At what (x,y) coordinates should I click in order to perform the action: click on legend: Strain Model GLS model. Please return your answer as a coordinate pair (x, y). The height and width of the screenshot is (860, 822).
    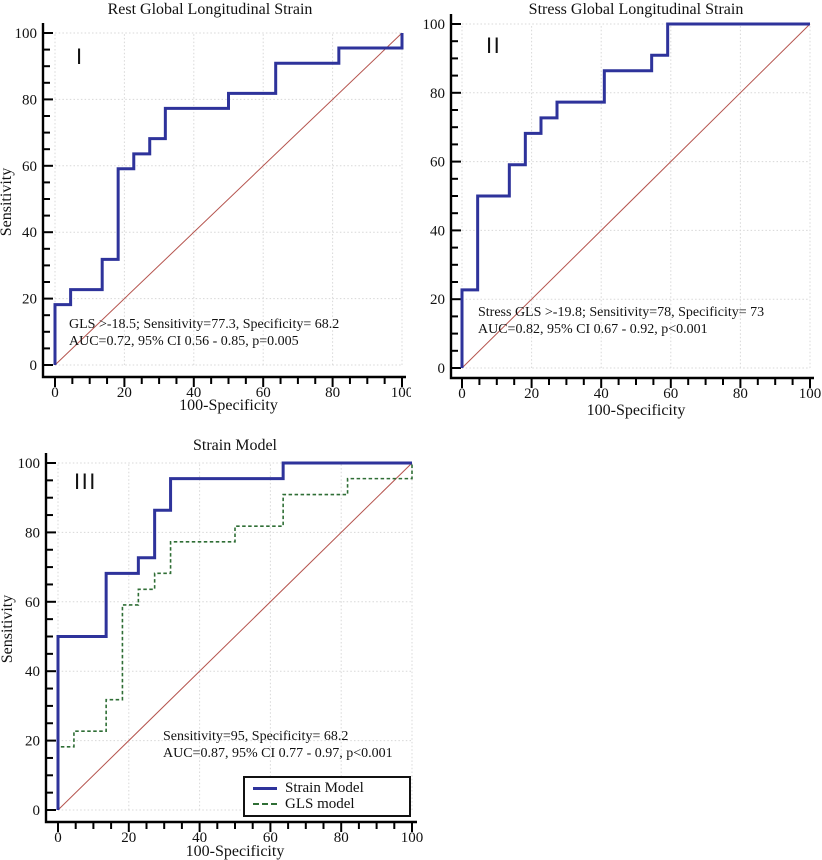
    Looking at the image, I should click on (327, 796).